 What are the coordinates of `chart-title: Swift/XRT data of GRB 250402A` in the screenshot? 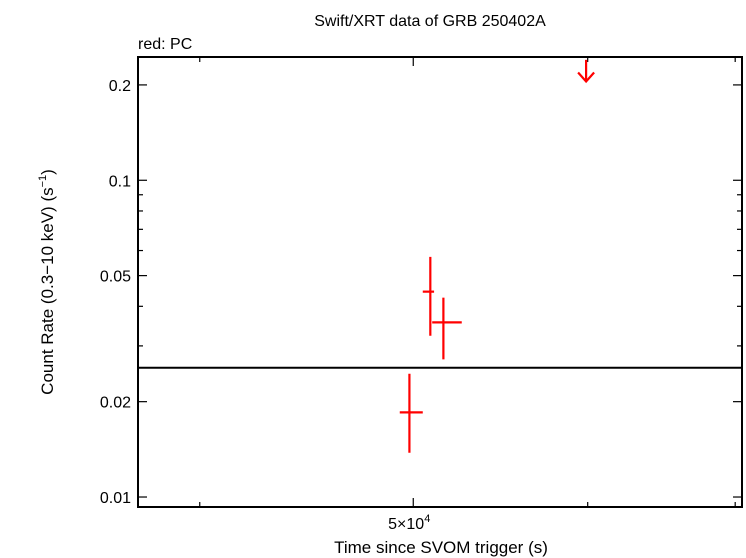 It's located at (430, 21).